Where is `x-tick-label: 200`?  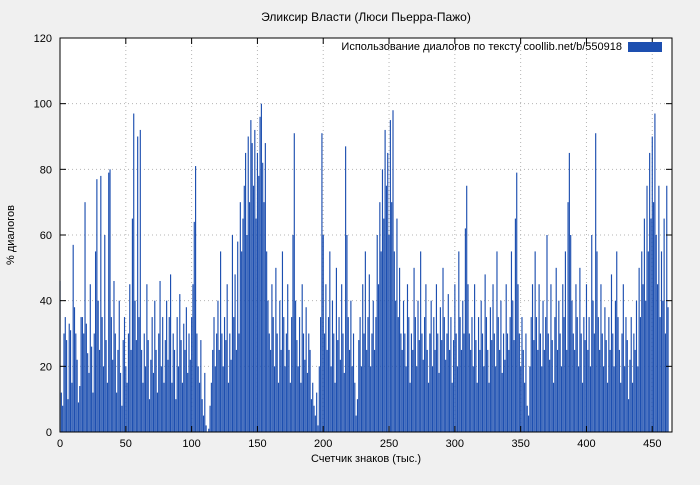
x-tick-label: 200 is located at coordinates (323, 444).